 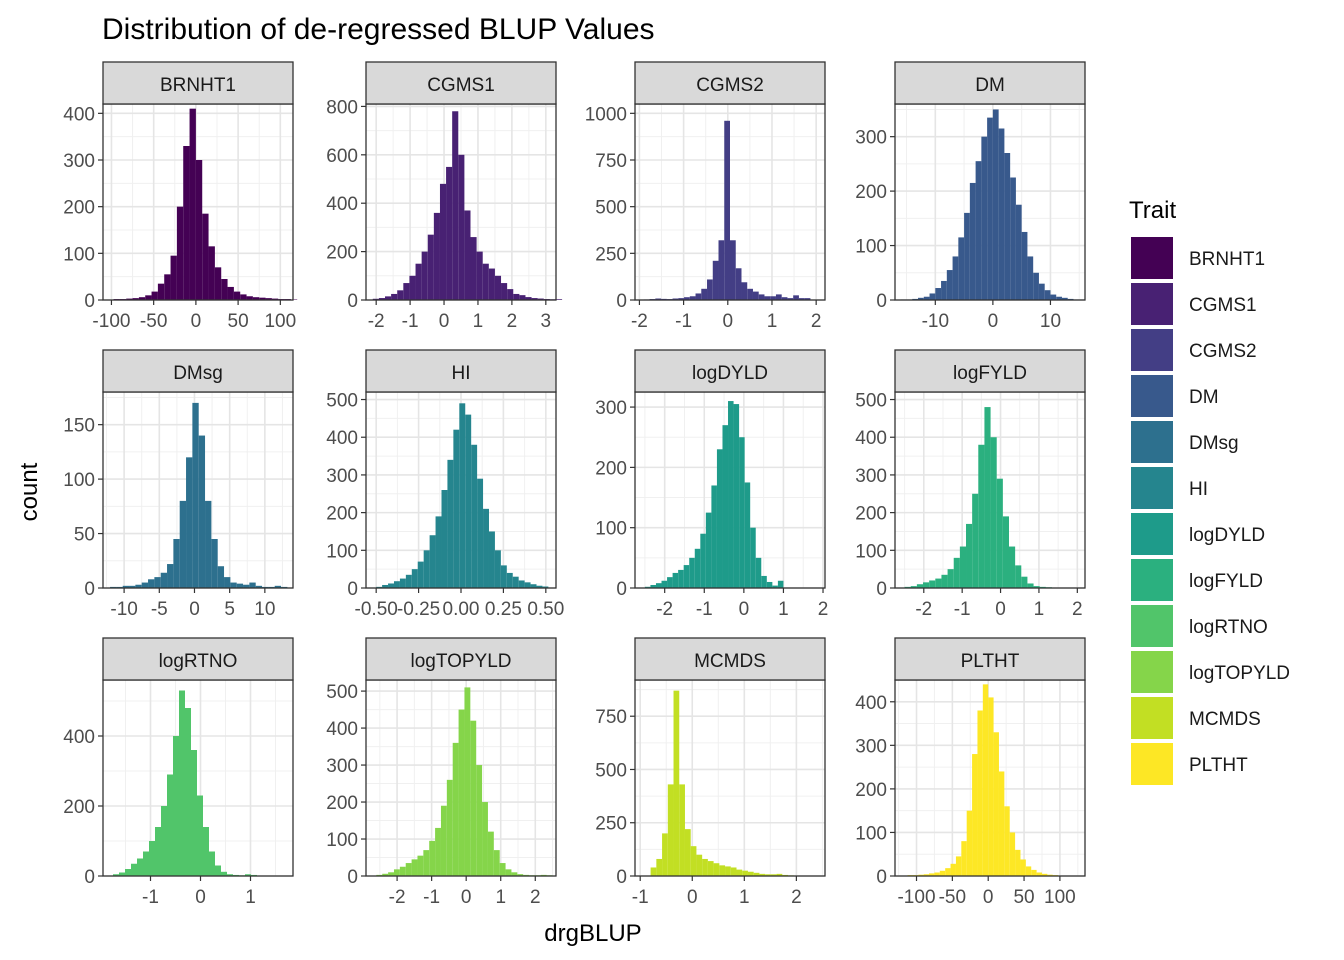 What do you see at coordinates (1223, 305) in the screenshot?
I see `legend-label: CGMS1` at bounding box center [1223, 305].